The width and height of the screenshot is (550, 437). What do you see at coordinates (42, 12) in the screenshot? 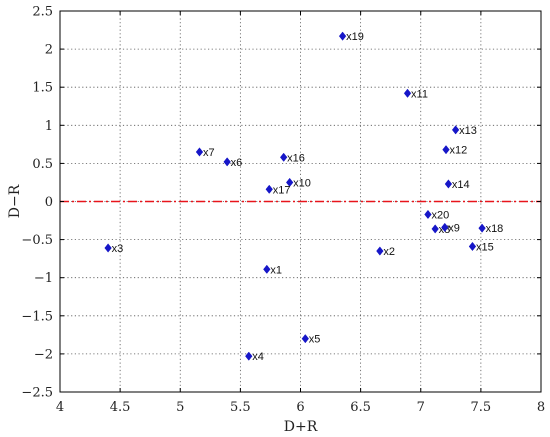
I see `y-tick-label: 2.5` at bounding box center [42, 12].